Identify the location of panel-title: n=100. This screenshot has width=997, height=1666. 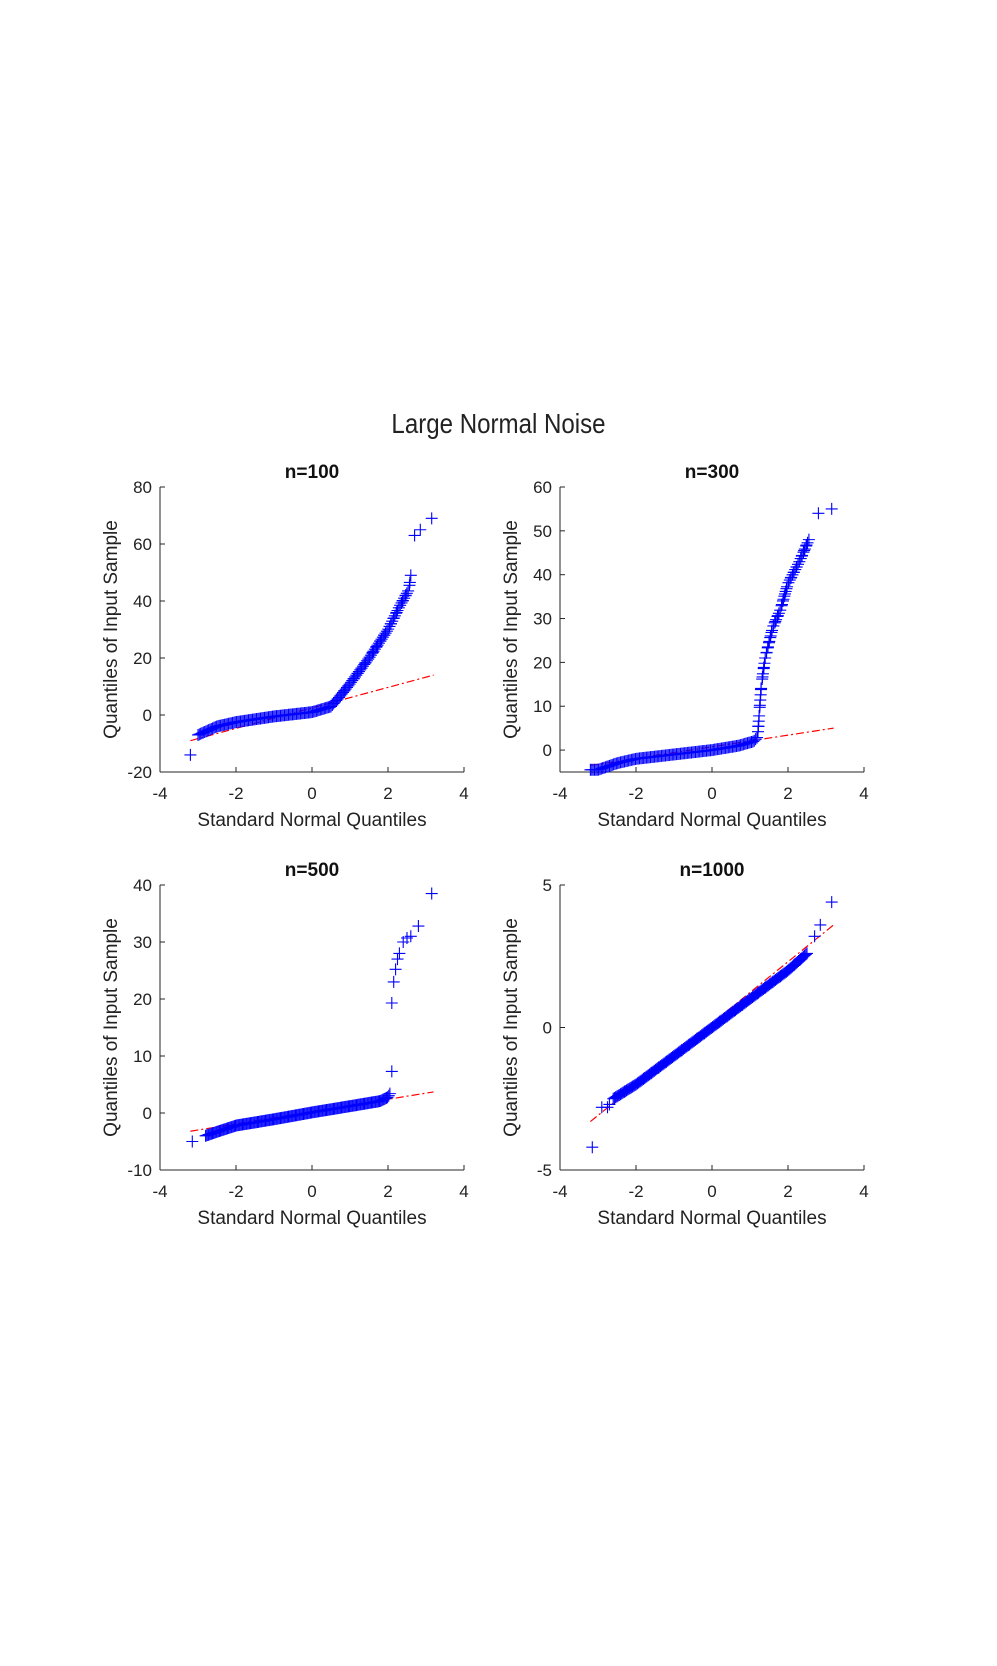
(312, 472).